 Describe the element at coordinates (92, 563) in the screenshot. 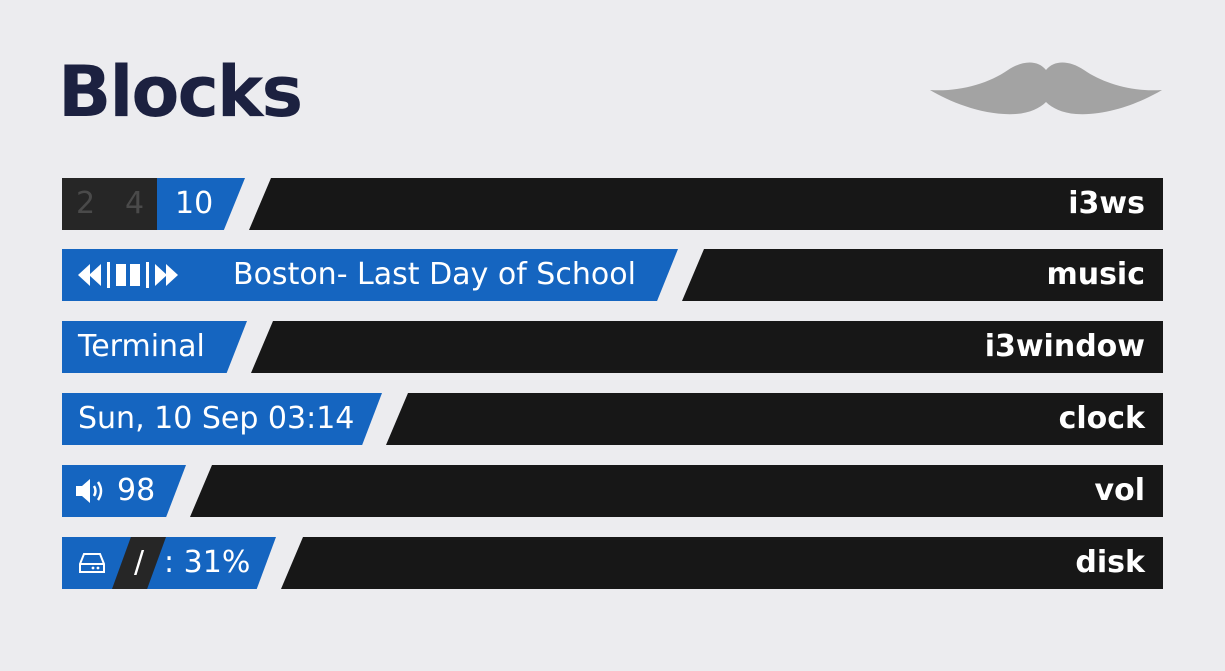

I see `hard-drive-icon` at that location.